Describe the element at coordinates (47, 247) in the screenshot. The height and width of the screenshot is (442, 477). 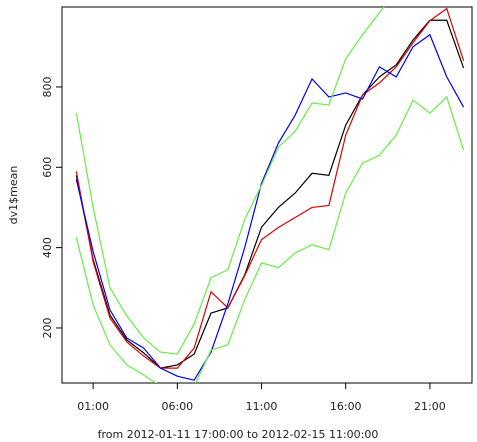
I see `y-tick-label: 400` at that location.